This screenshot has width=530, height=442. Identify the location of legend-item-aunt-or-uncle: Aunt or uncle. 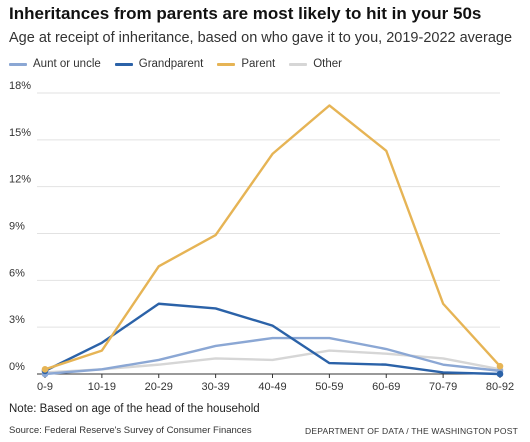
(55, 64).